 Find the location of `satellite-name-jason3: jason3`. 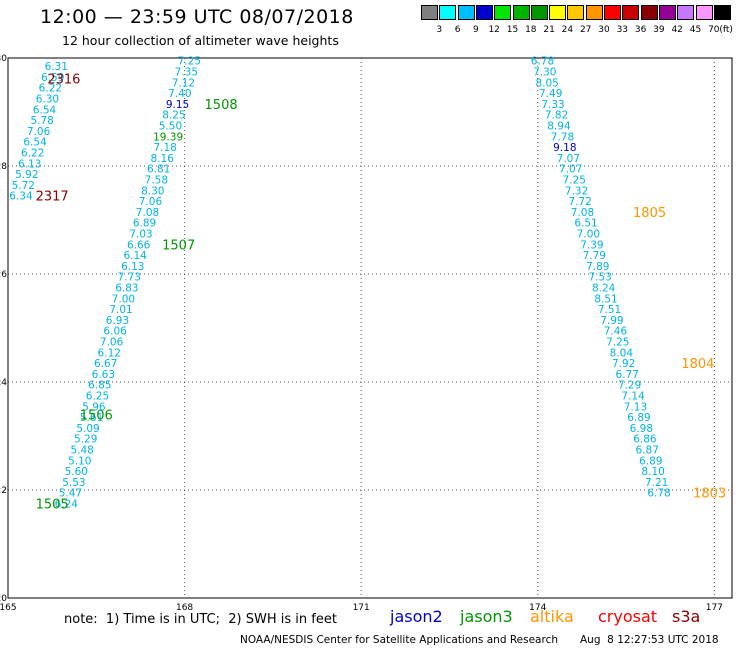

satellite-name-jason3: jason3 is located at coordinates (486, 616).